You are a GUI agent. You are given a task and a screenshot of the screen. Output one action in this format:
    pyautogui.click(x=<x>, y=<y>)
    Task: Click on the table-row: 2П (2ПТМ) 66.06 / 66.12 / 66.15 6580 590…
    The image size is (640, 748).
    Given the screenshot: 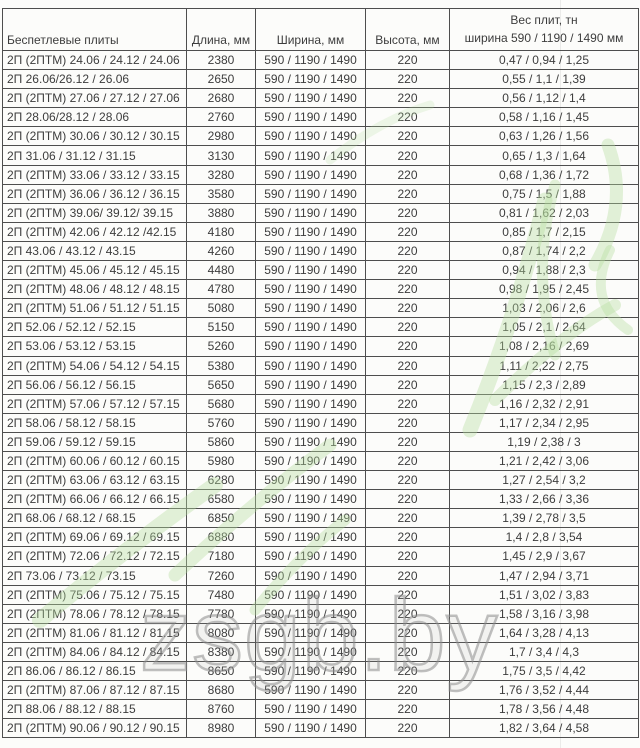 What is the action you would take?
    pyautogui.click(x=320, y=499)
    